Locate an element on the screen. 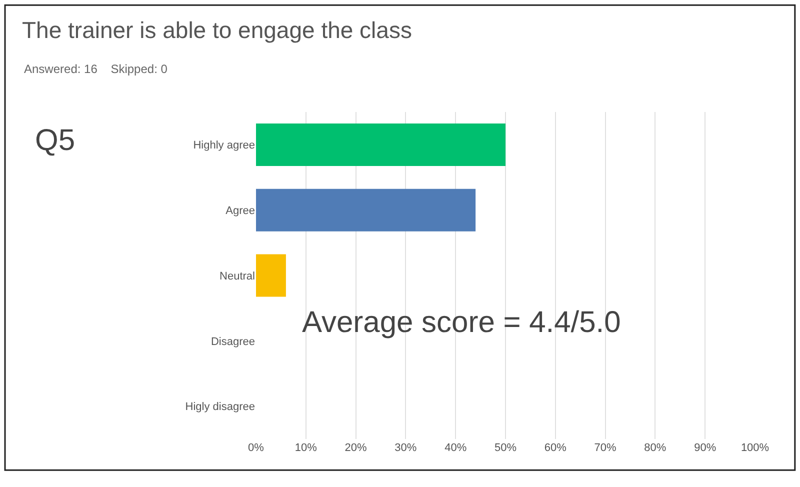  text: Q5 is located at coordinates (55, 140).